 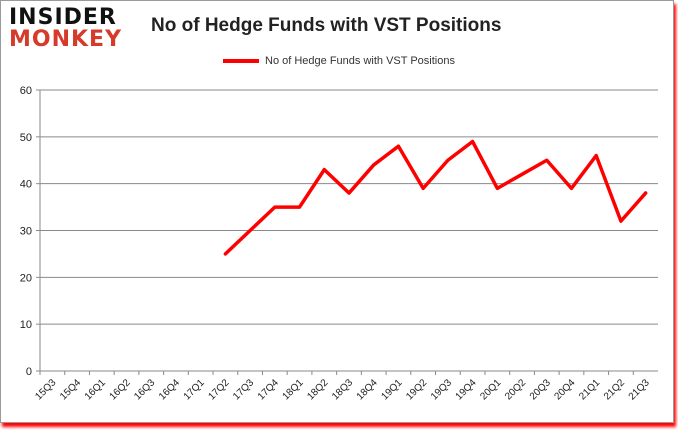 What do you see at coordinates (95, 389) in the screenshot?
I see `x-tick-label: 16Q1` at bounding box center [95, 389].